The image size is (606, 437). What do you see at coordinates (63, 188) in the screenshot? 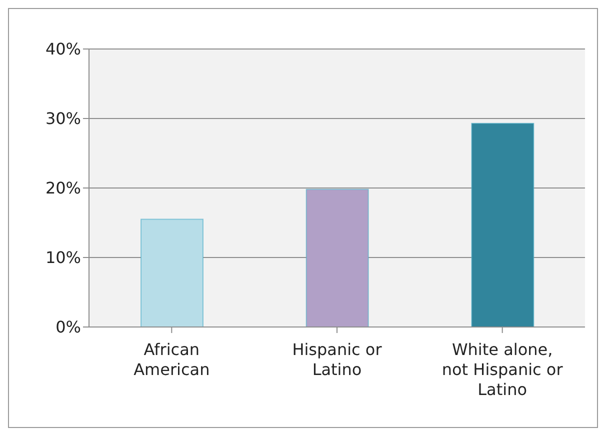
I see `y-tick-label: 20%` at bounding box center [63, 188].